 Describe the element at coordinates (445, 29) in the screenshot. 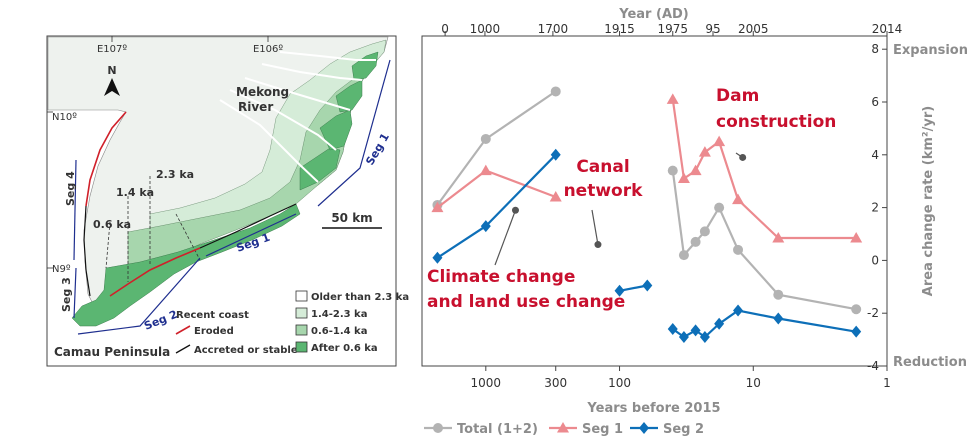

I see `top-tick-label: 0` at that location.